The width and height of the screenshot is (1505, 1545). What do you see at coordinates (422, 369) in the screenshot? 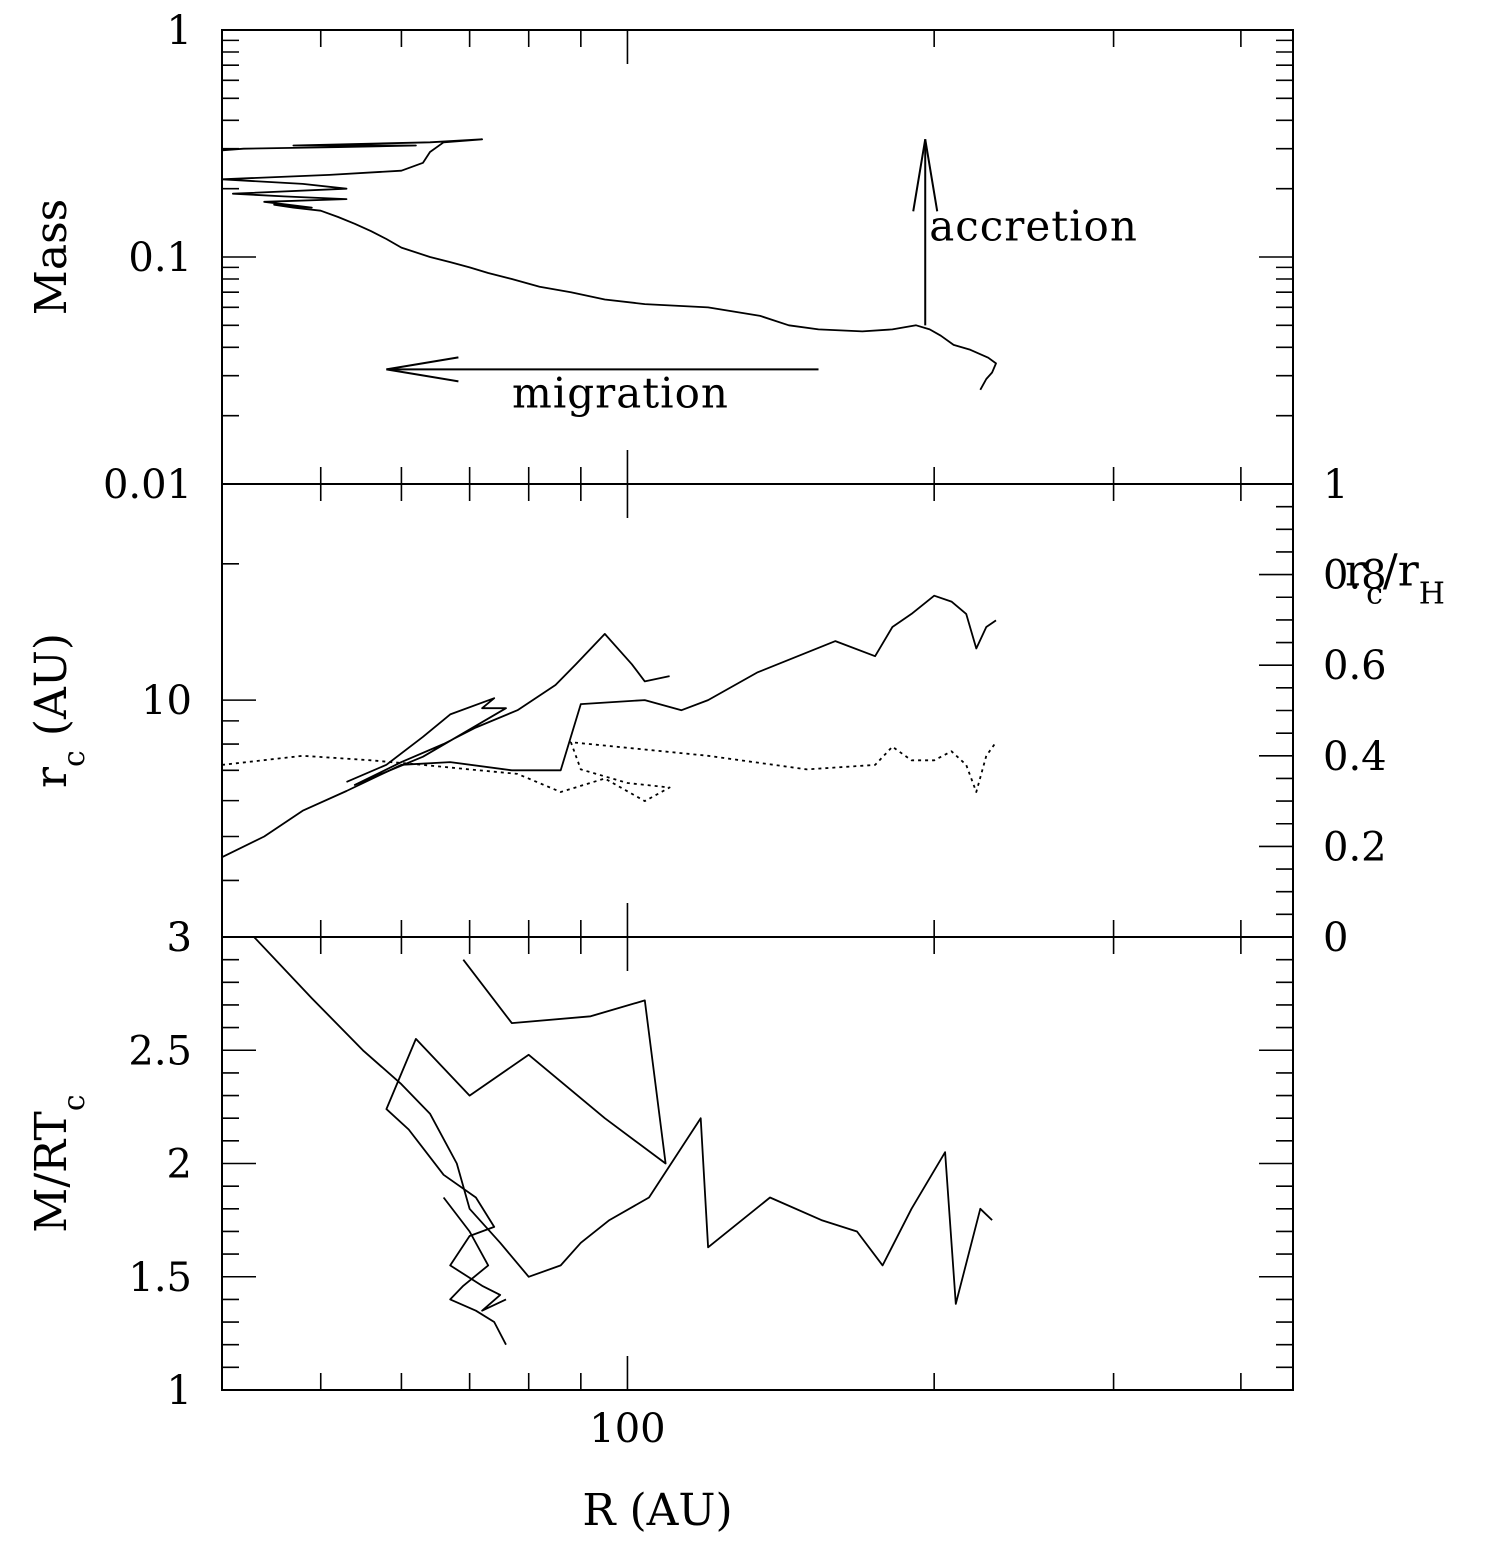
I see `migration-arrow-head` at bounding box center [422, 369].